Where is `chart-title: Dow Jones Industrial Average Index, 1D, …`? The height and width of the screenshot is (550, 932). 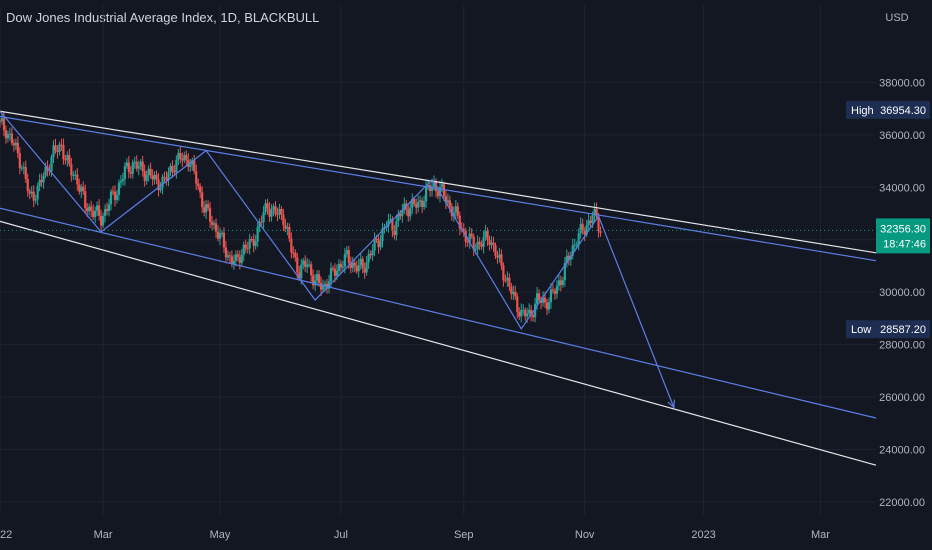 chart-title: Dow Jones Industrial Average Index, 1D, … is located at coordinates (163, 17).